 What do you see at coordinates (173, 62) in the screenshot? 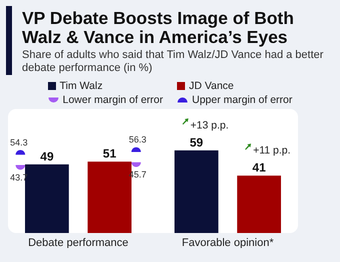
I see `chart-subtitle: Share of adults who said that Tim Walz/JD Vance had a better debate performance (in %)` at bounding box center [173, 62].